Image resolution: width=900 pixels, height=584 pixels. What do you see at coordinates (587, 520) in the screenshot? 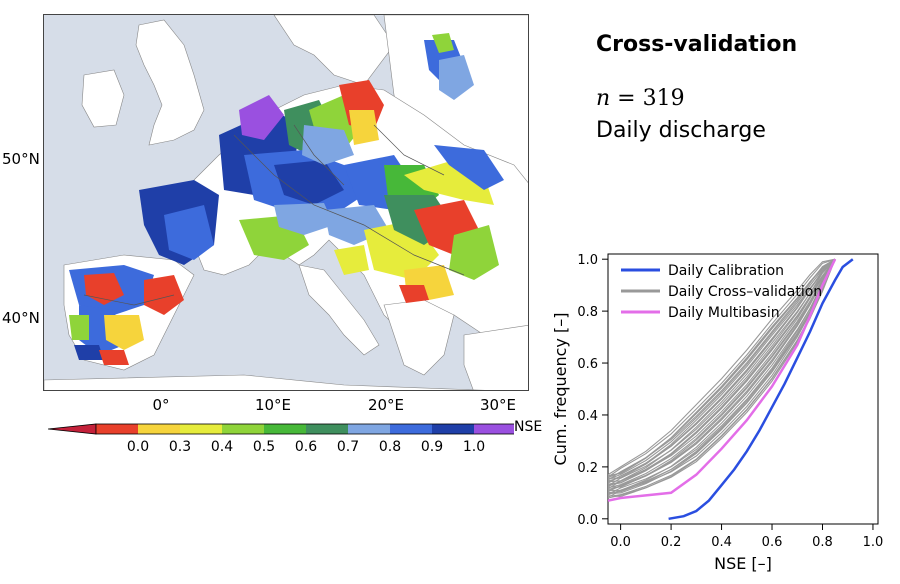
I see `y-tick-label: 0.0` at bounding box center [587, 520].